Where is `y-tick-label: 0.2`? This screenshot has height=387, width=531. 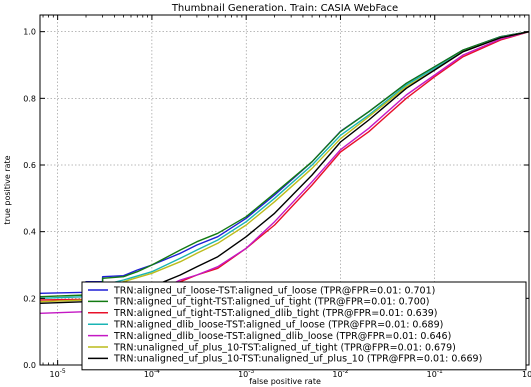 y-tick-label: 0.2 is located at coordinates (29, 298).